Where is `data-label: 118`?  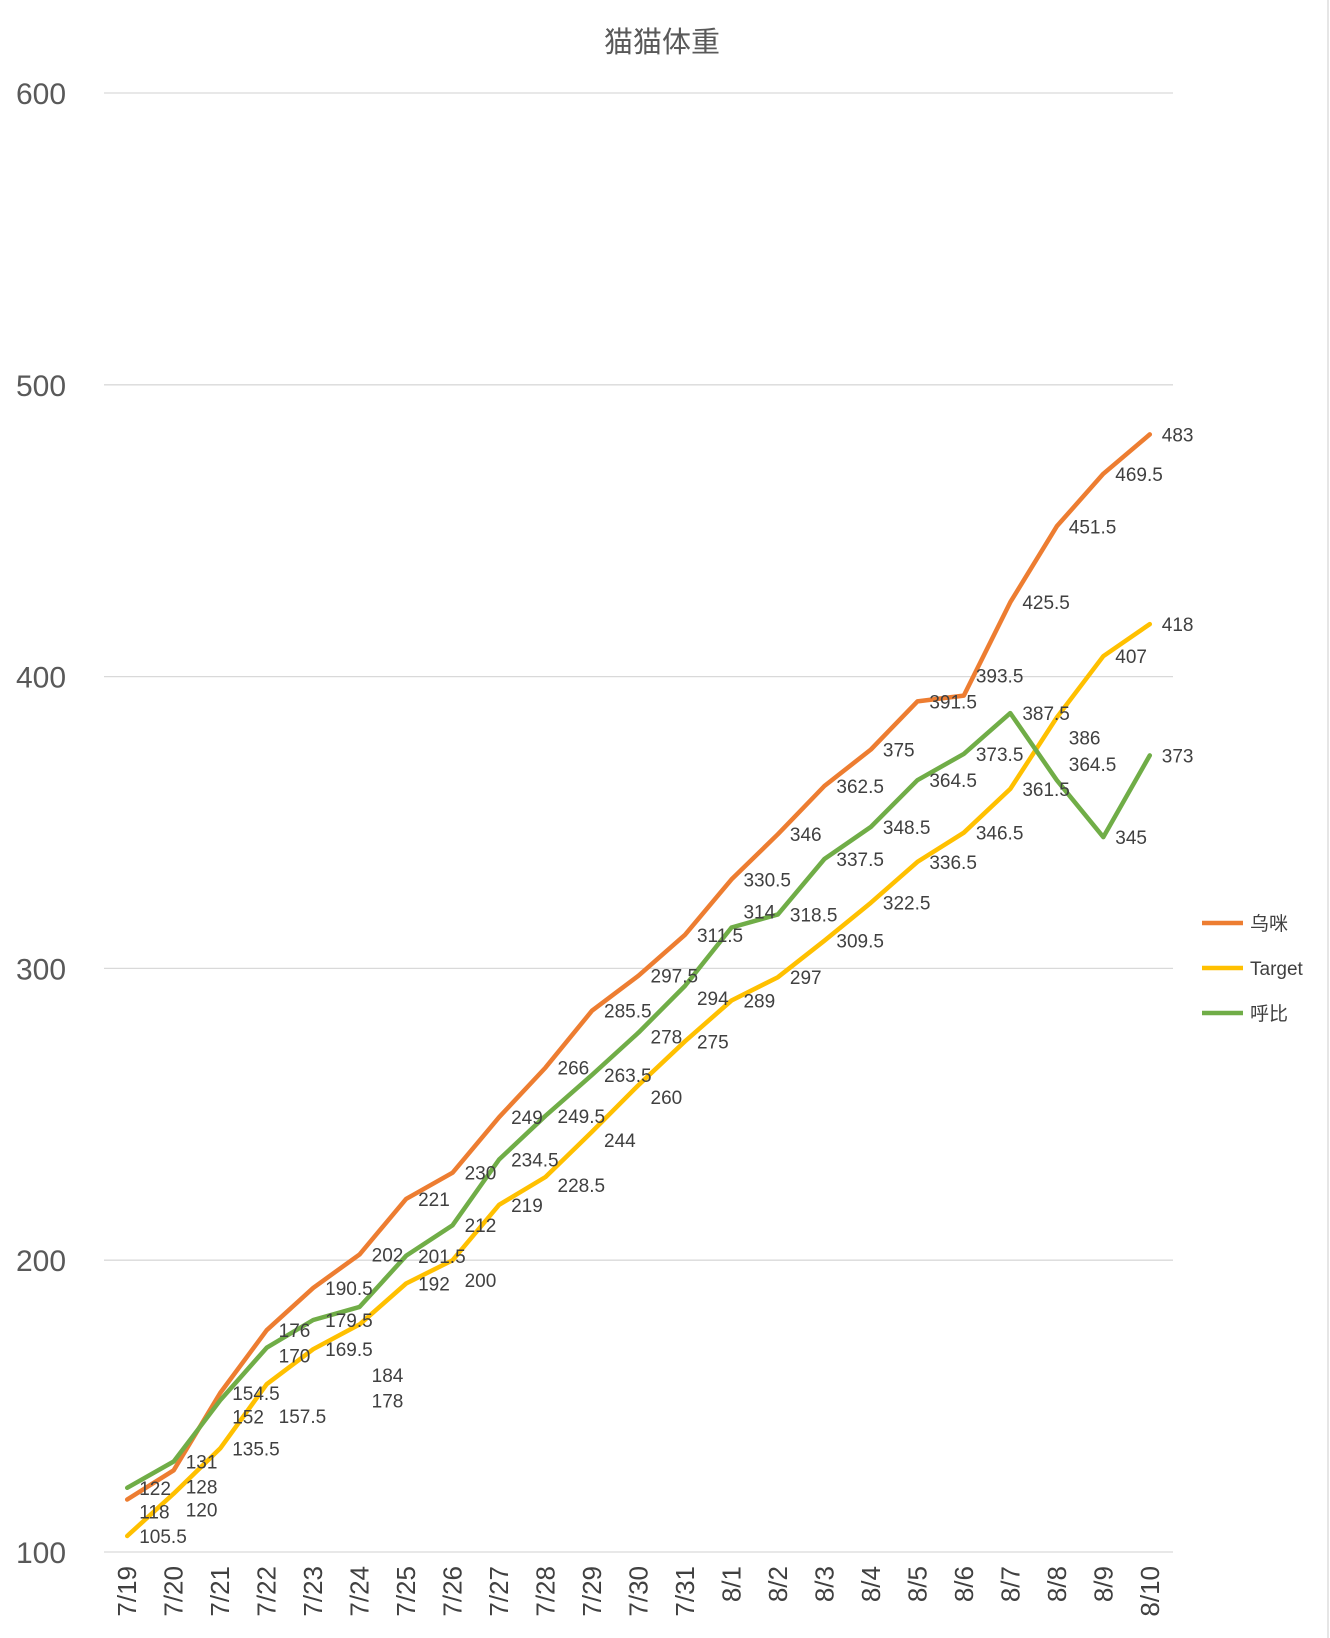
data-label: 118 is located at coordinates (154, 1512).